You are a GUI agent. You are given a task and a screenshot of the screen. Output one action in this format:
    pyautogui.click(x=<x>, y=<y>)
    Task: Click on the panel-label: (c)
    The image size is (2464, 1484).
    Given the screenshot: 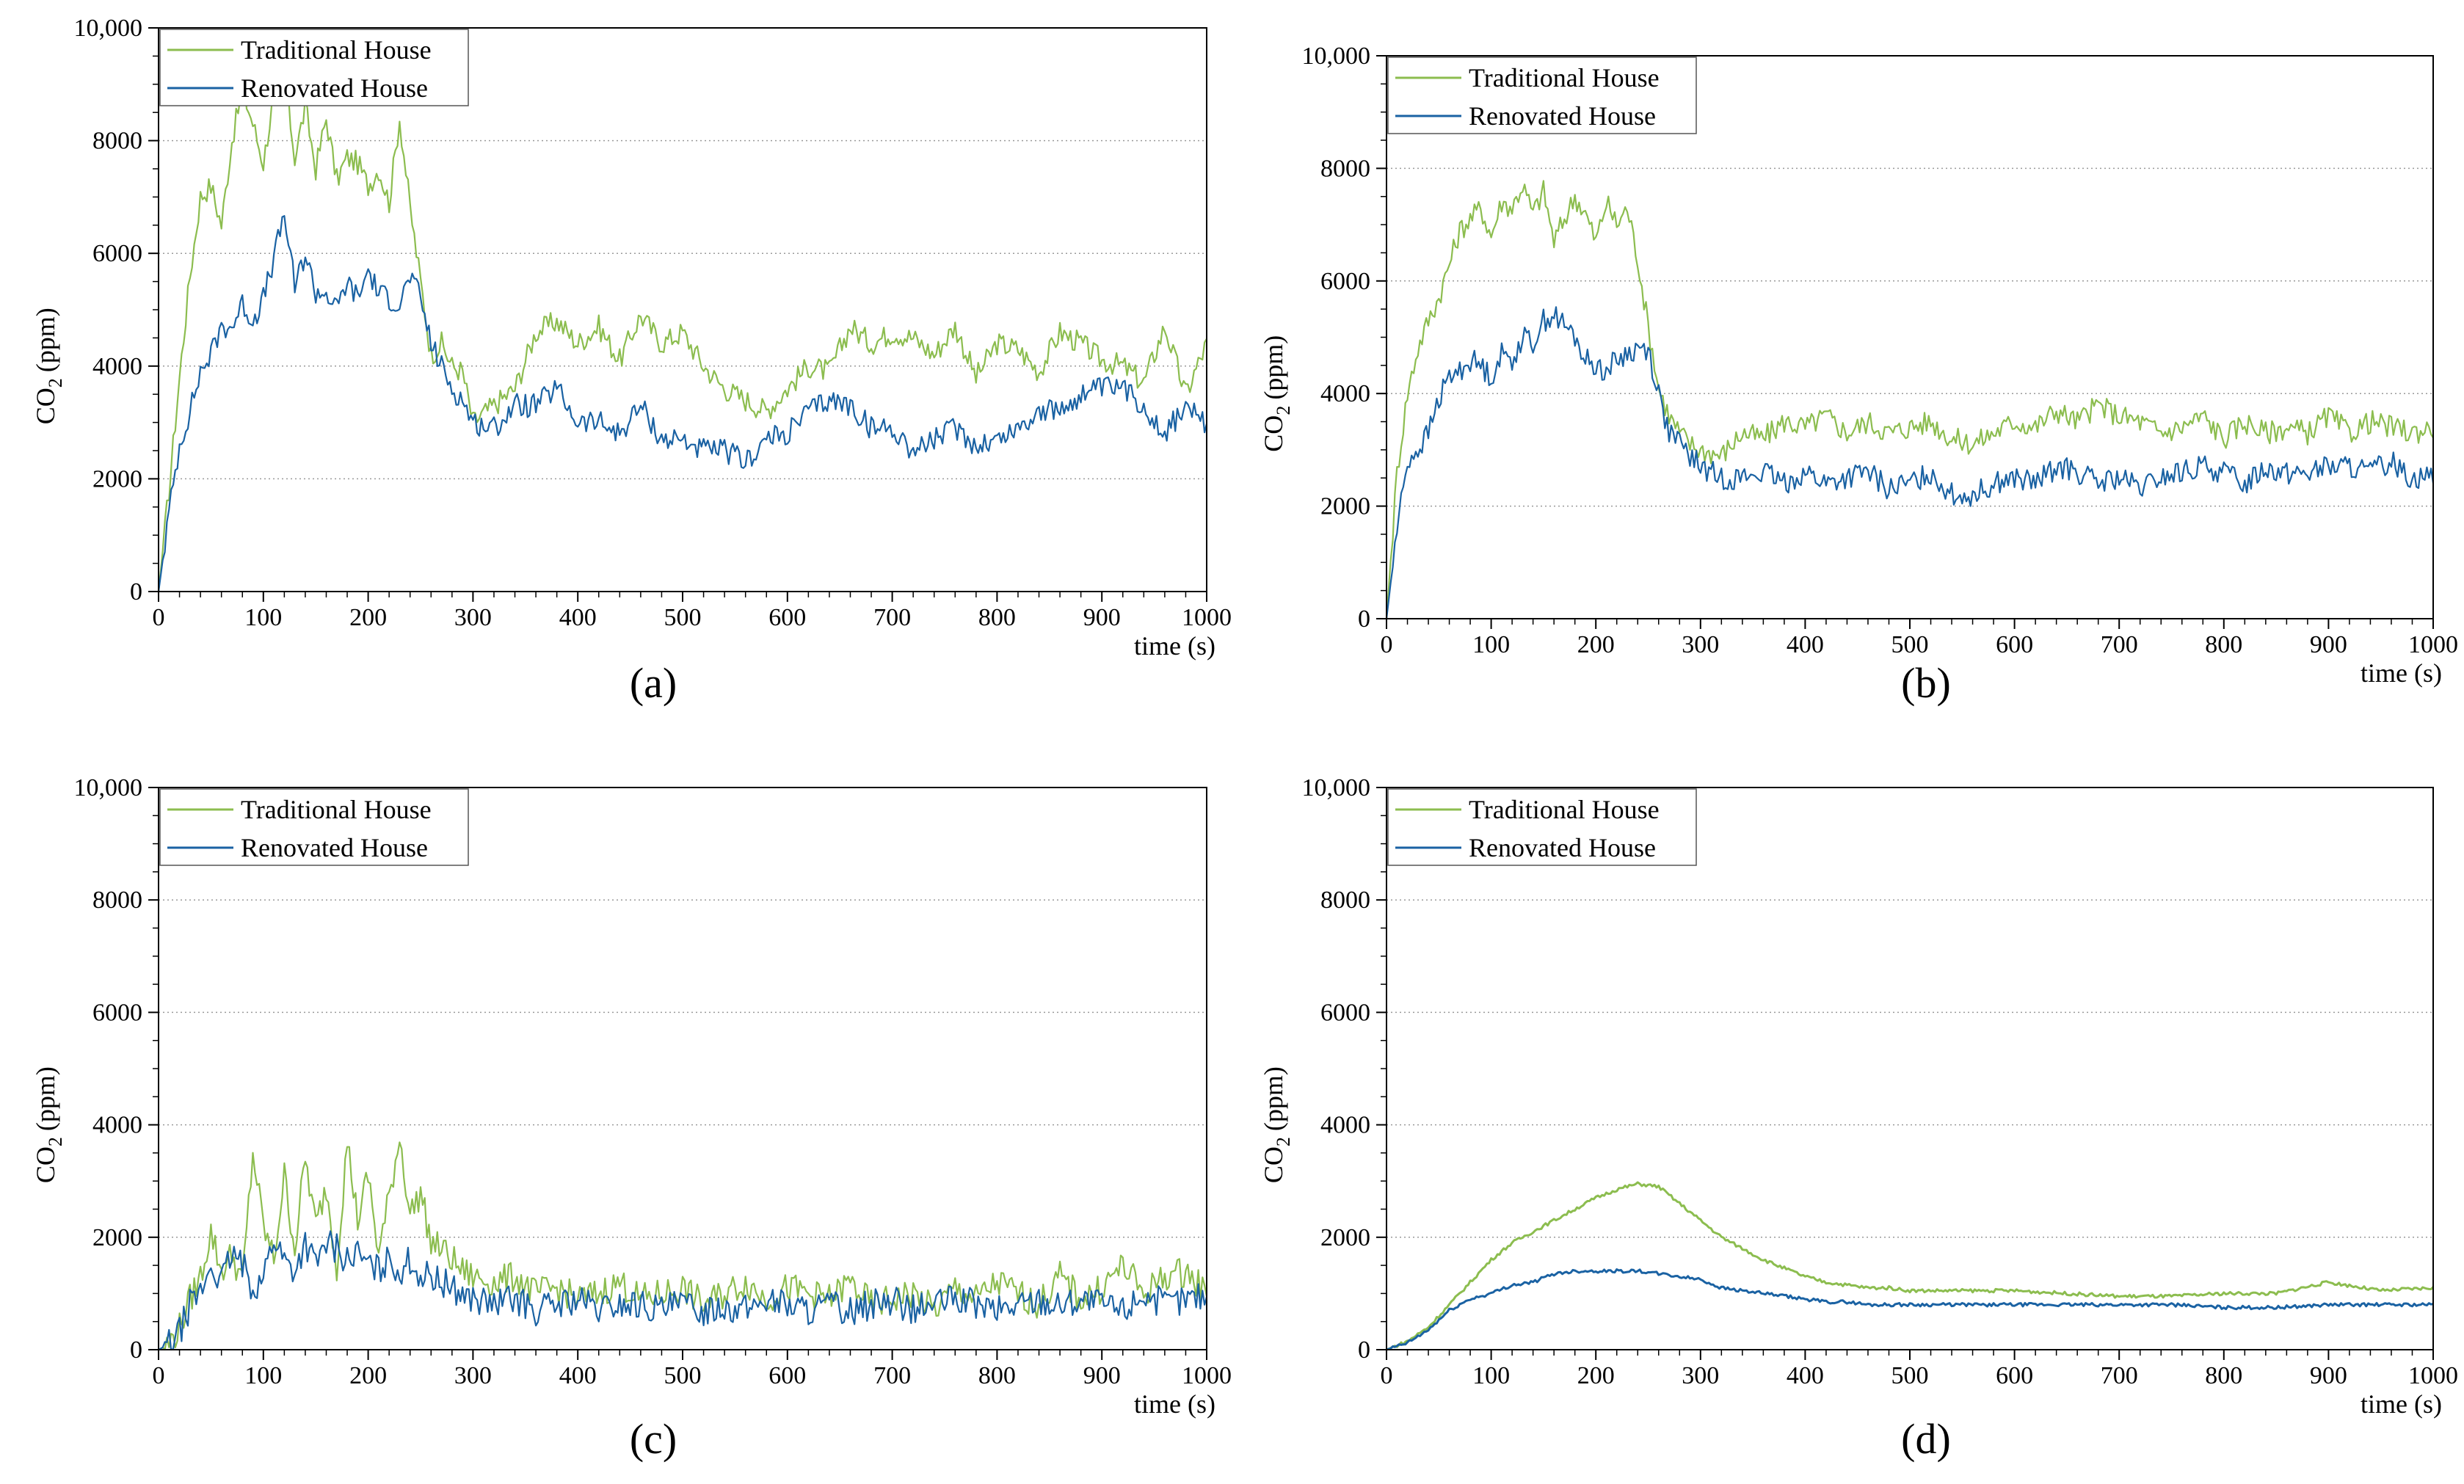 What is the action you would take?
    pyautogui.click(x=653, y=1439)
    